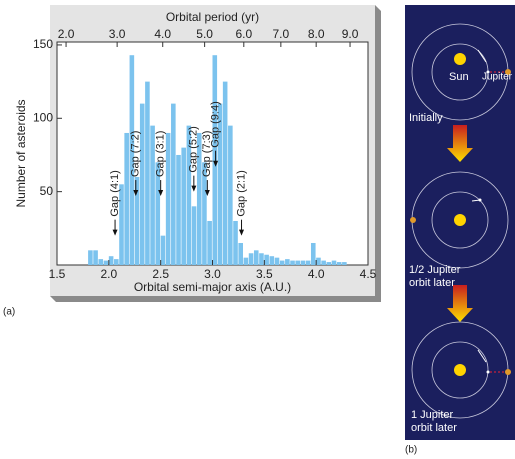 The height and width of the screenshot is (459, 515). What do you see at coordinates (281, 34) in the screenshot?
I see `x2-tick-label: 7.0` at bounding box center [281, 34].